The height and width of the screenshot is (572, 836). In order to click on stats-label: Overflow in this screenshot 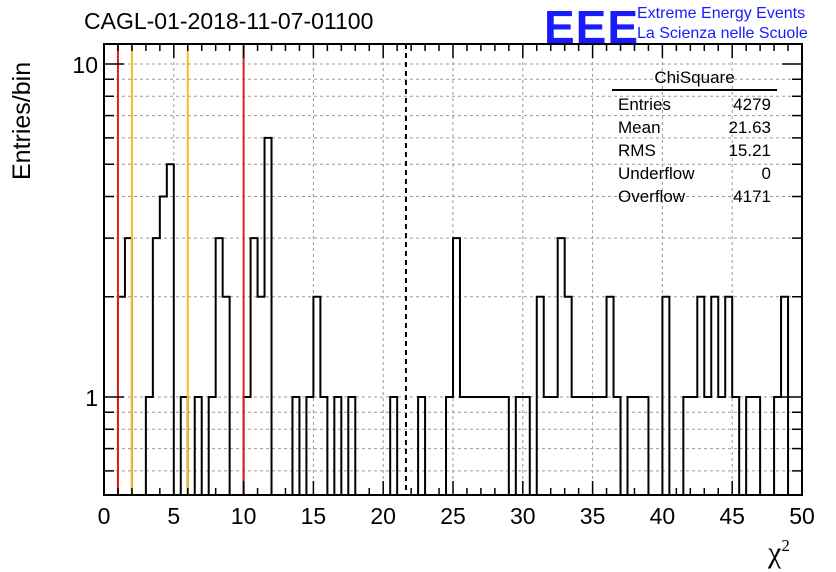, I will do `click(652, 196)`.